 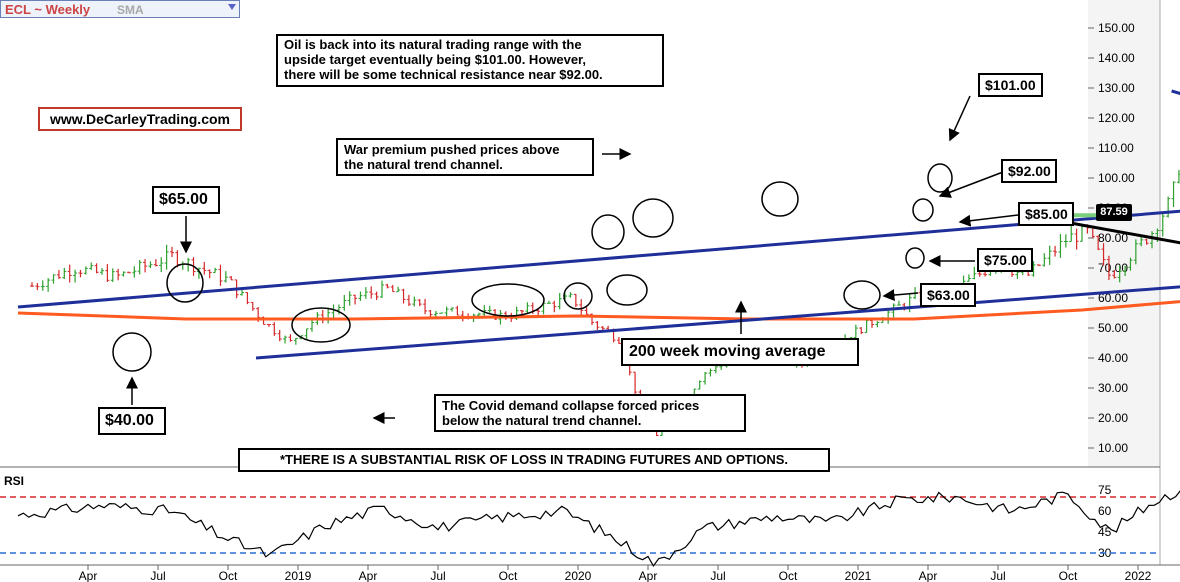 I want to click on rsi-tick-label: 60, so click(x=1105, y=511).